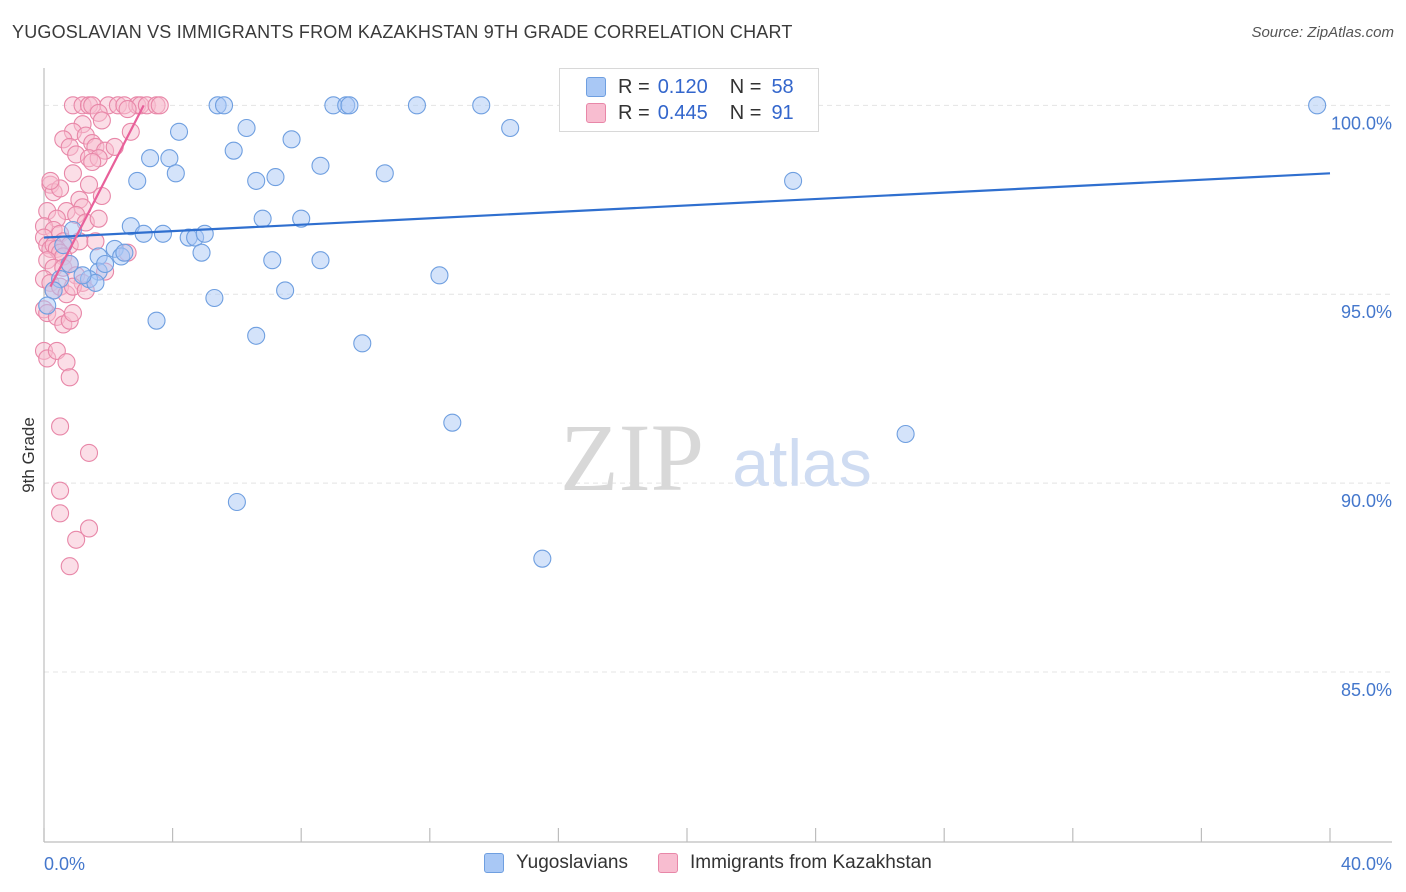  What do you see at coordinates (64, 864) in the screenshot?
I see `x-tick-label-min: 0.0%` at bounding box center [64, 864].